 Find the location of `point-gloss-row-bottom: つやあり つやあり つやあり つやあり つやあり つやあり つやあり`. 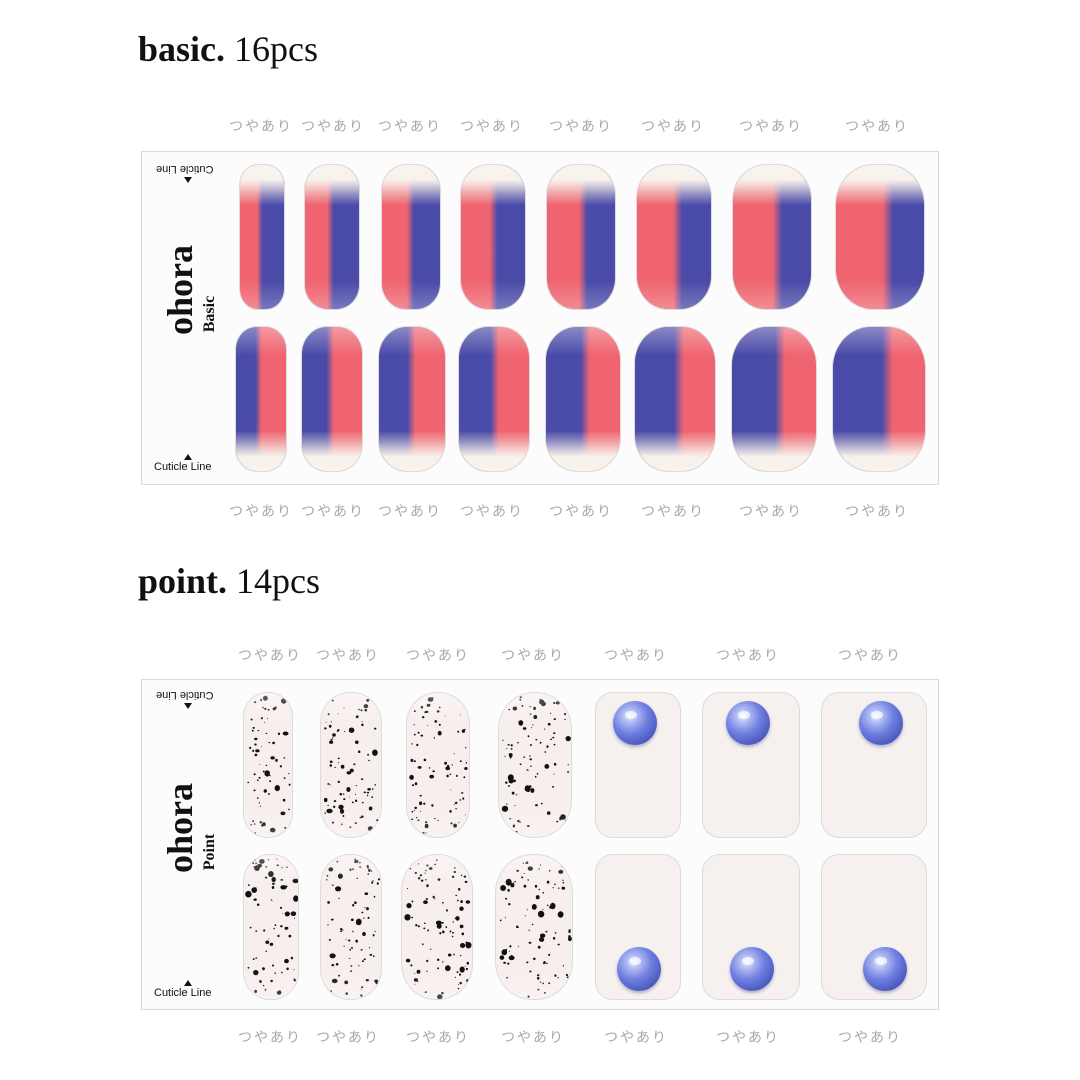

point-gloss-row-bottom: つやあり つやあり つやあり つやあり つやあり つやあり つやあり is located at coordinates (540, 1037).